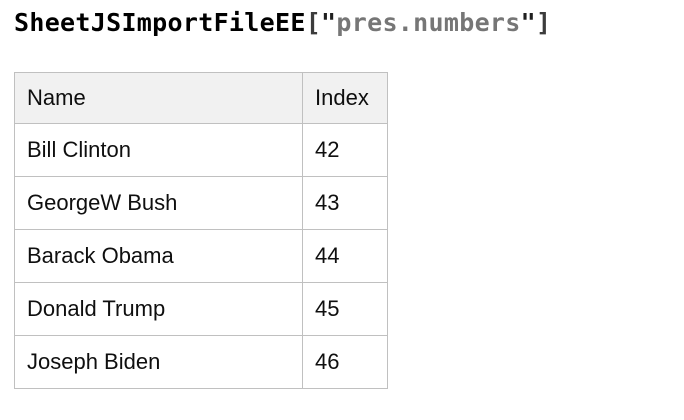 This screenshot has width=684, height=420. Describe the element at coordinates (158, 98) in the screenshot. I see `column-header-name: Name` at that location.